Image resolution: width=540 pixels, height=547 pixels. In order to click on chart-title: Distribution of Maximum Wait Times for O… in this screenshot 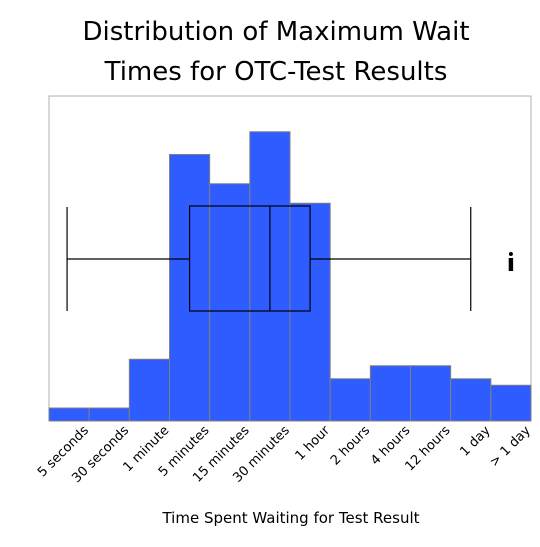, I will do `click(276, 52)`.